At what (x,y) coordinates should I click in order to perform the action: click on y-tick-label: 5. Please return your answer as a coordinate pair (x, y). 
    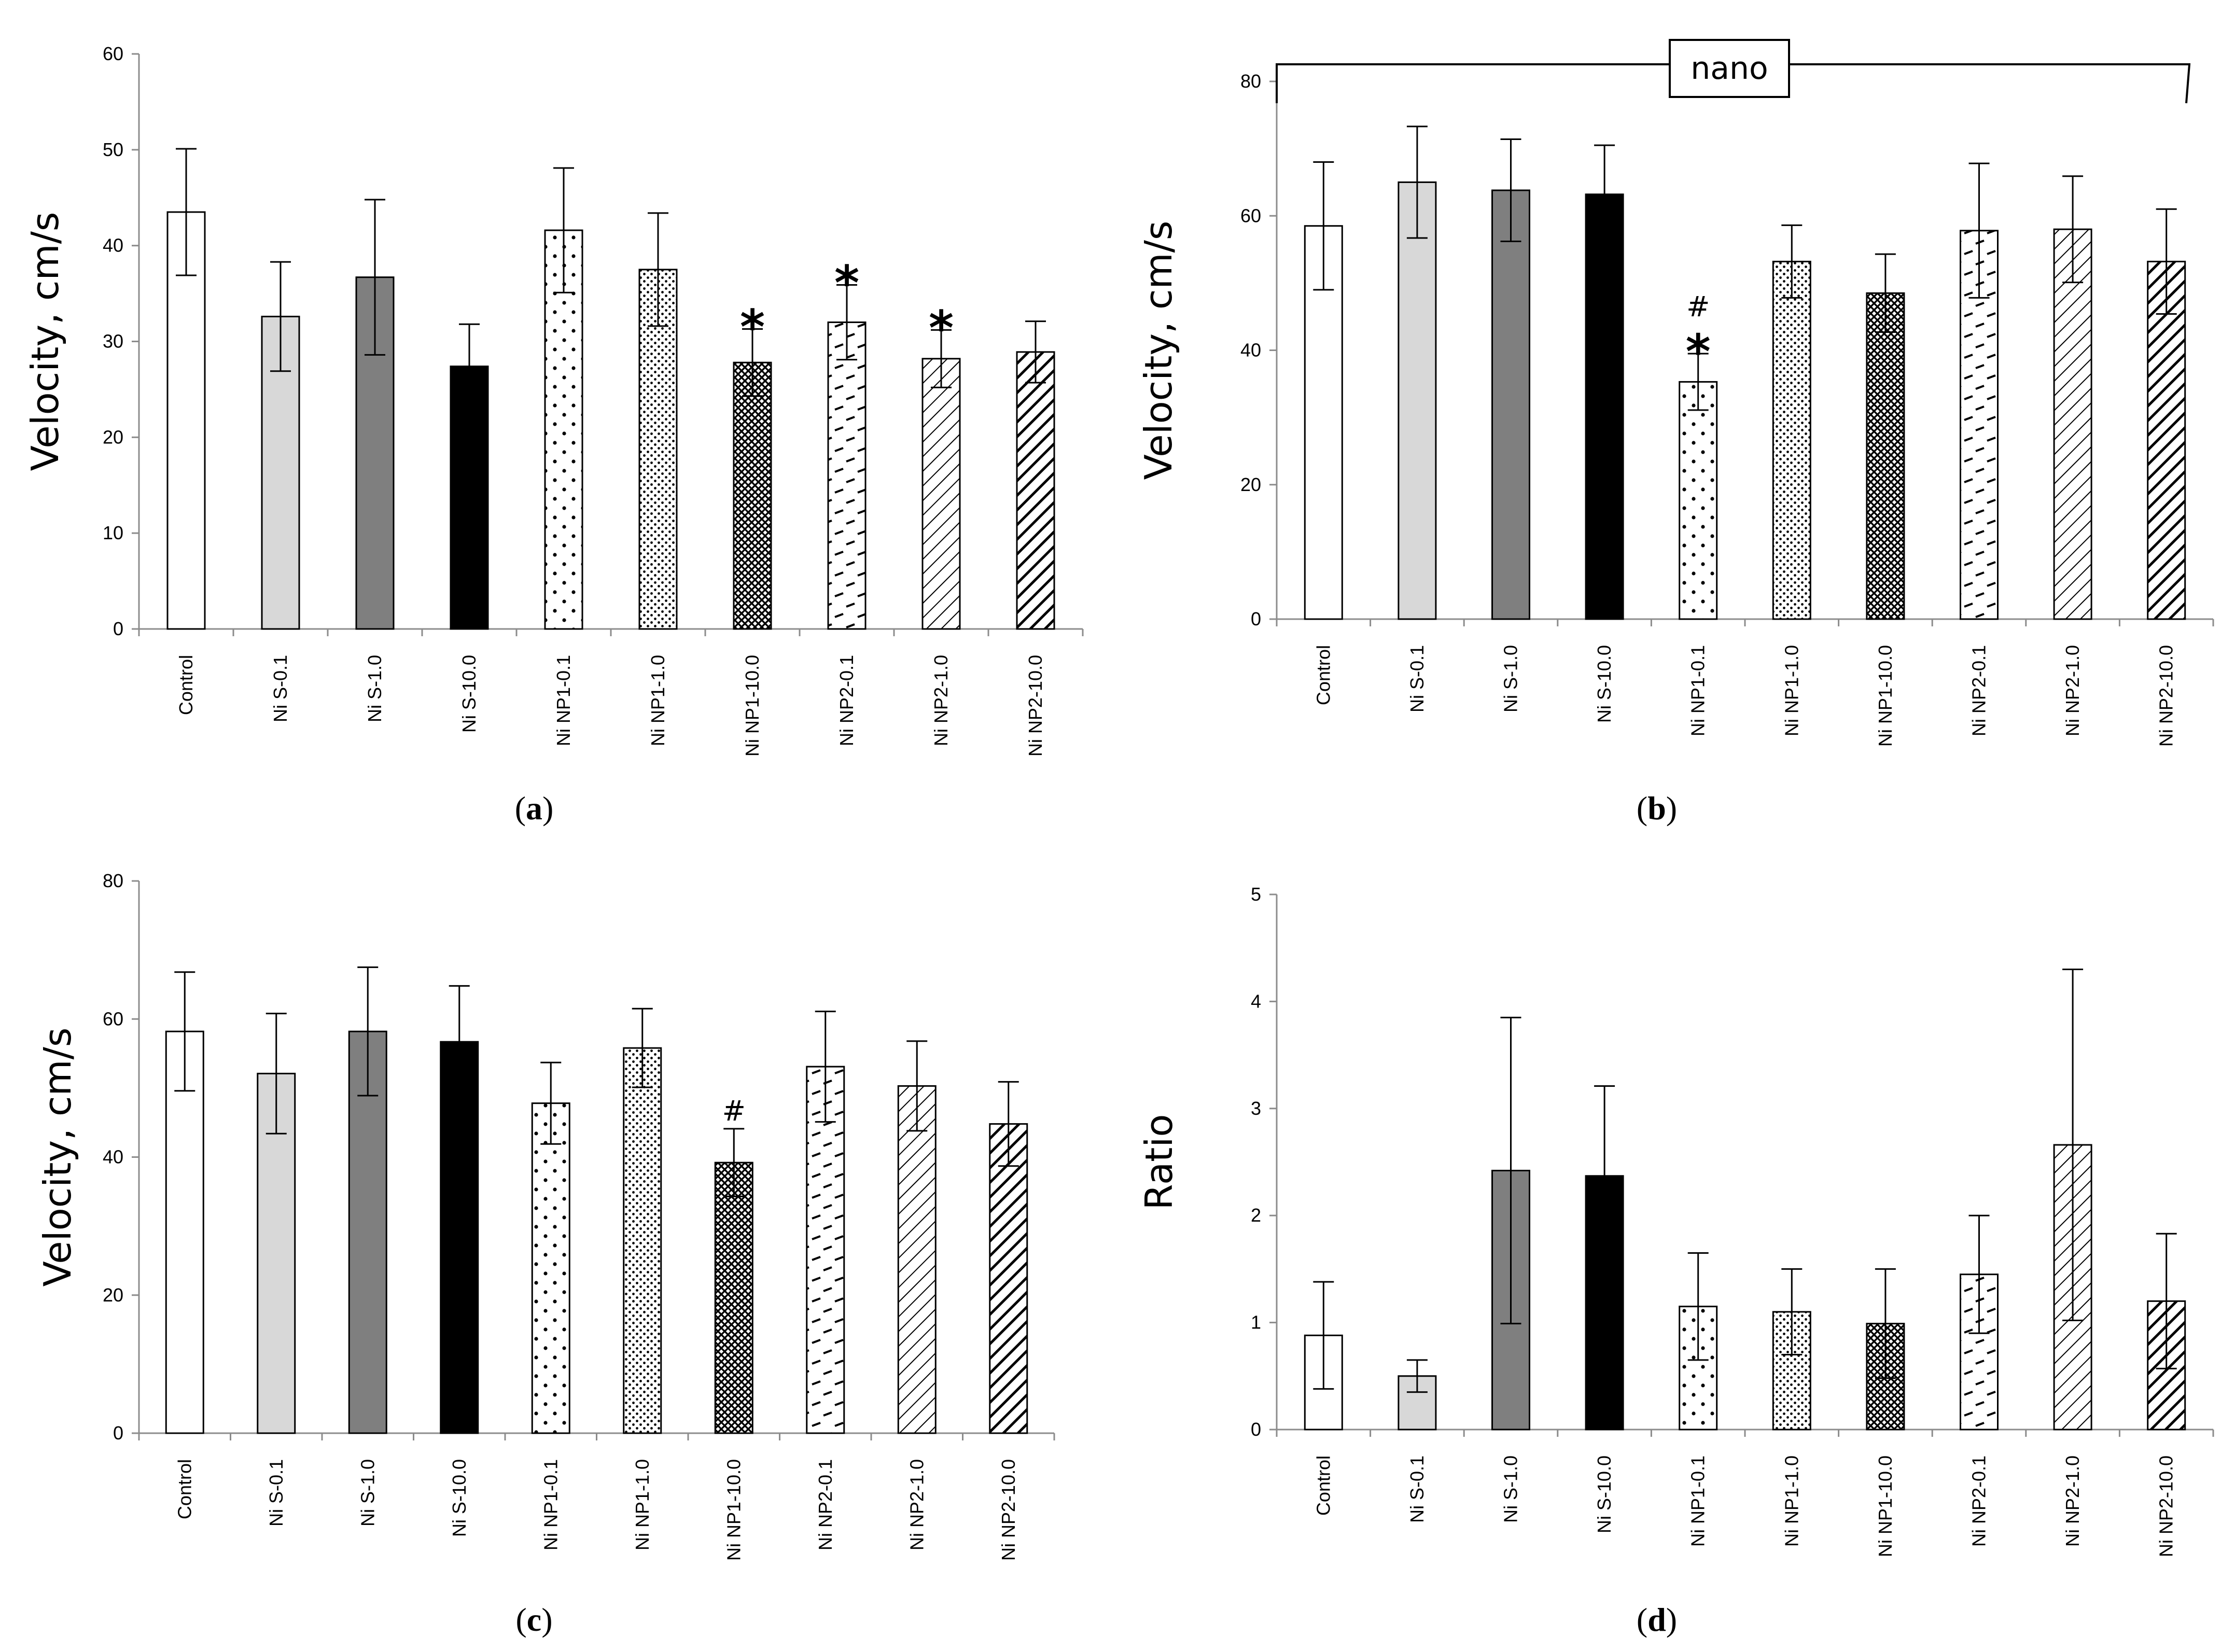
    Looking at the image, I should click on (1256, 894).